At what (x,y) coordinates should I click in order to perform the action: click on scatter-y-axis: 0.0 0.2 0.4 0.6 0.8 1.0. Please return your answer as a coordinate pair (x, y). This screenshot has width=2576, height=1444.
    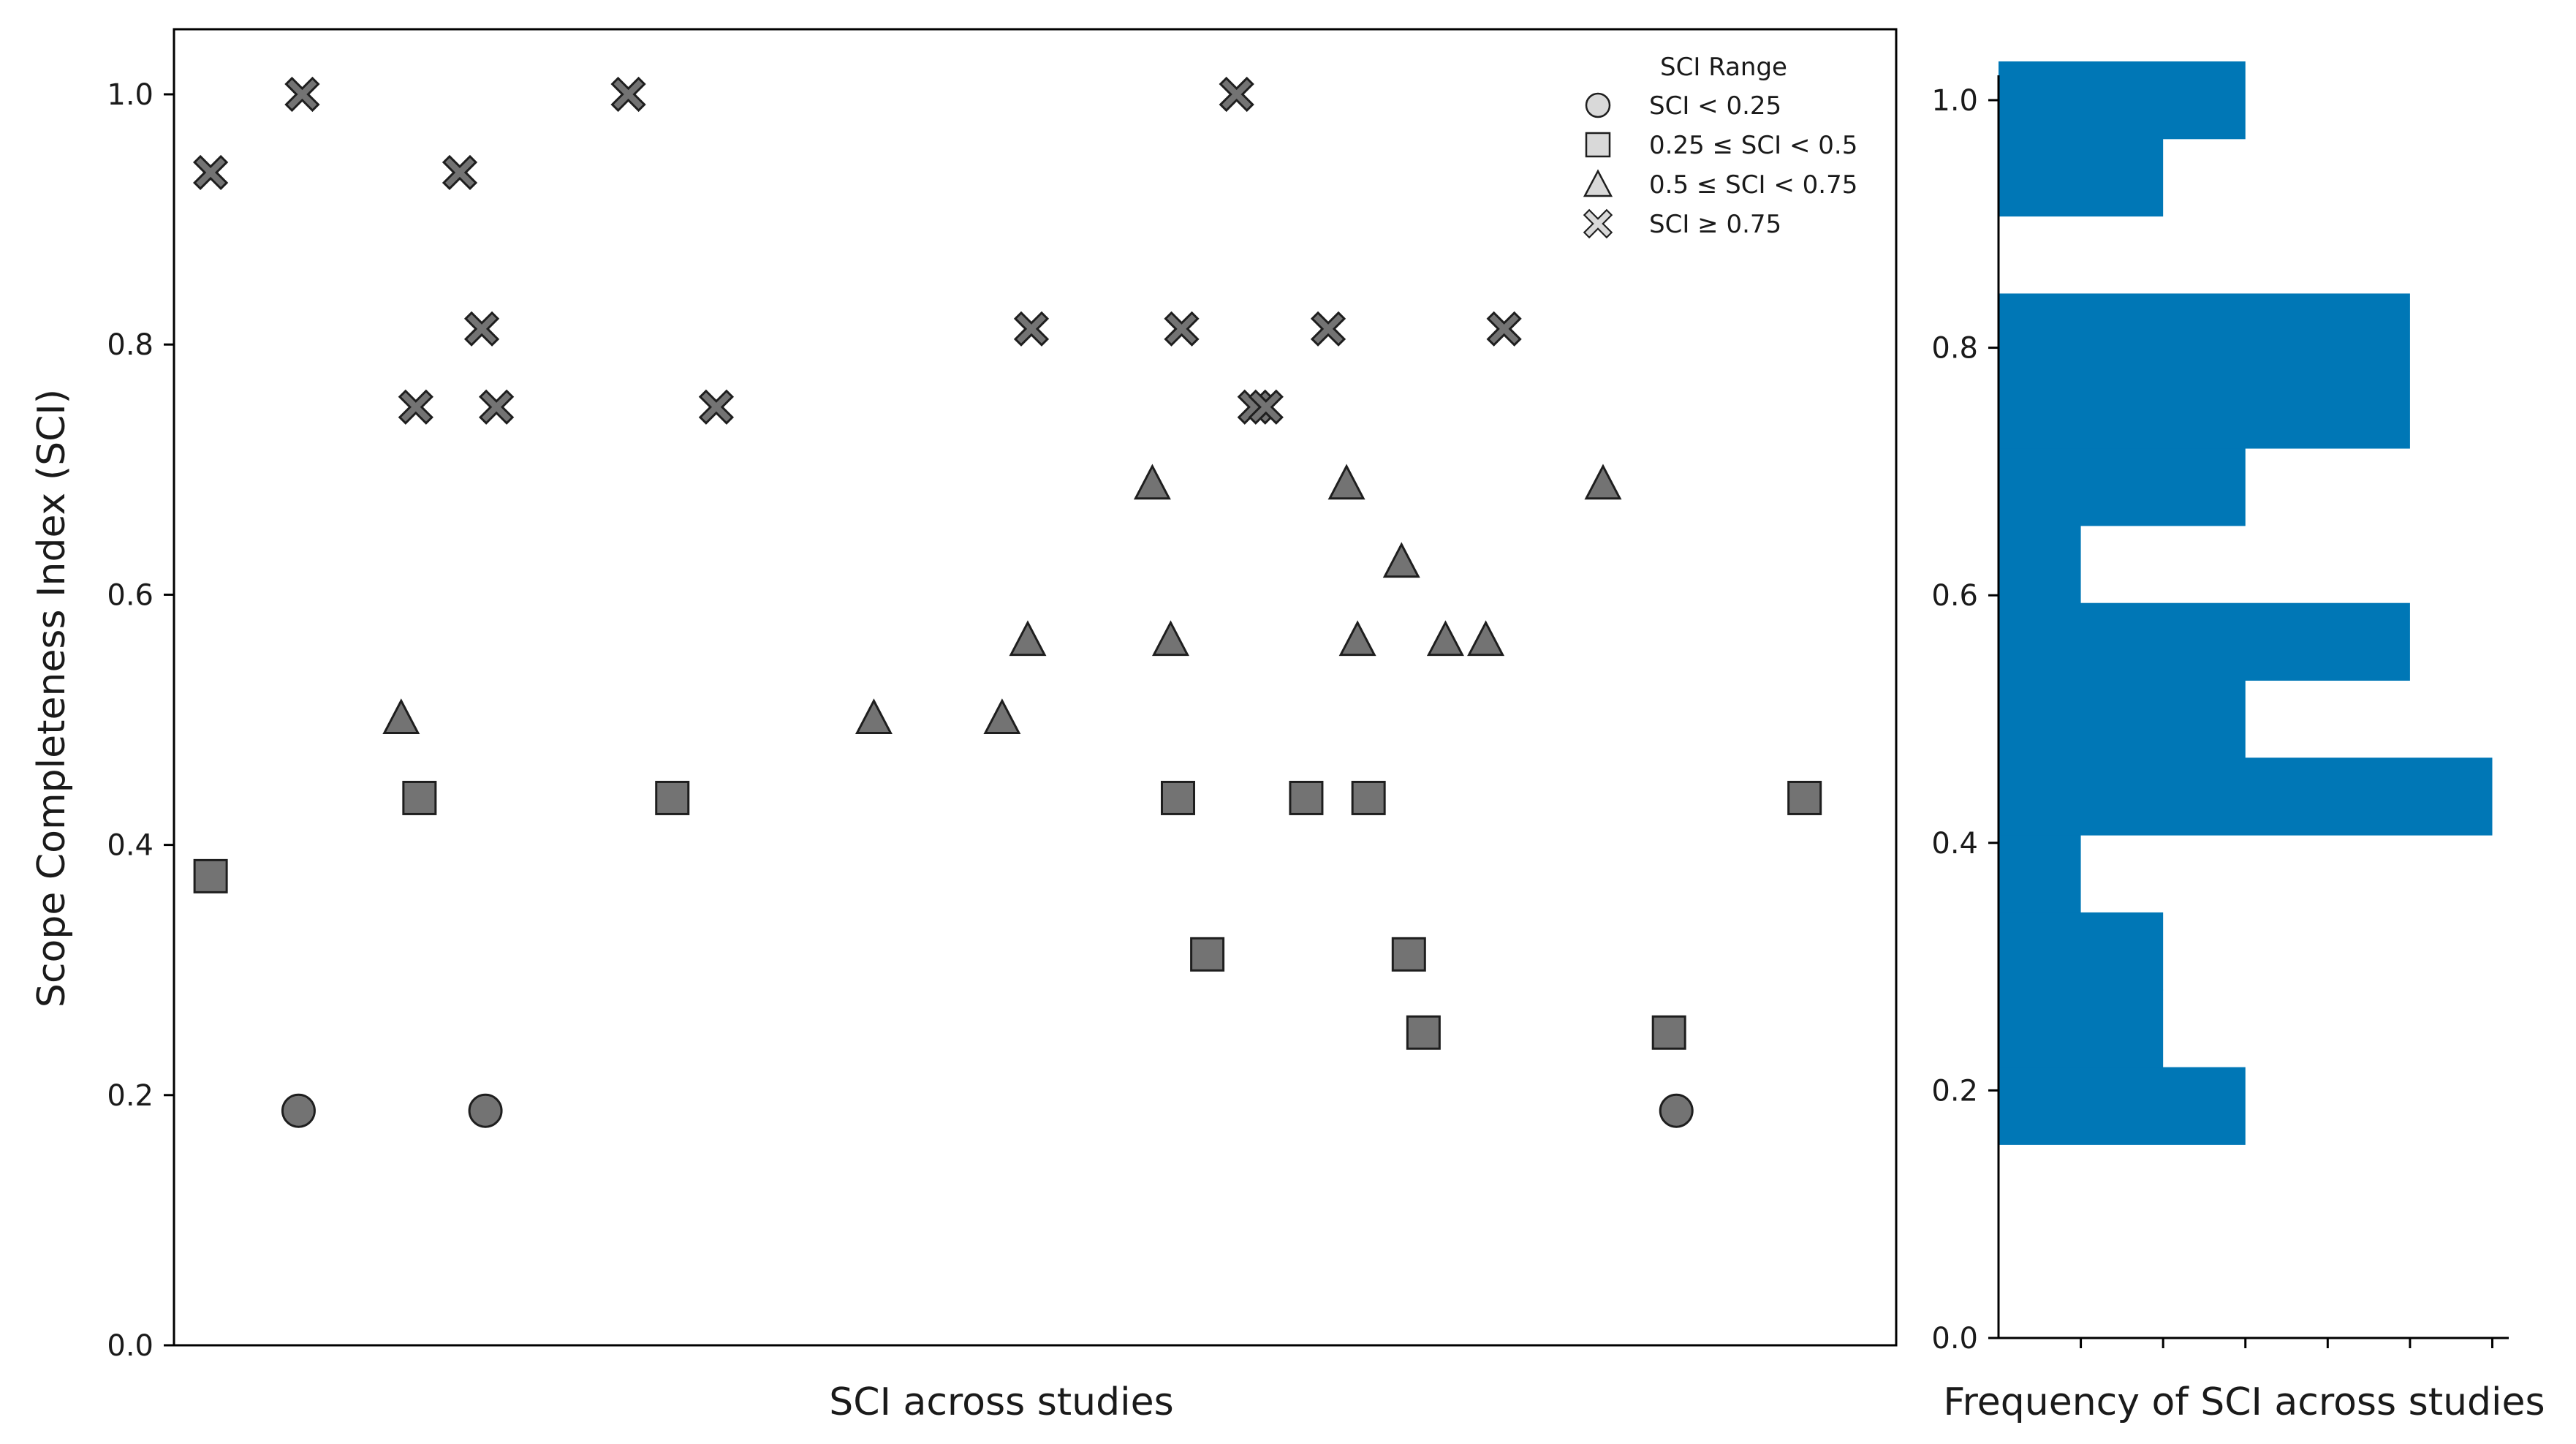
    Looking at the image, I should click on (140, 721).